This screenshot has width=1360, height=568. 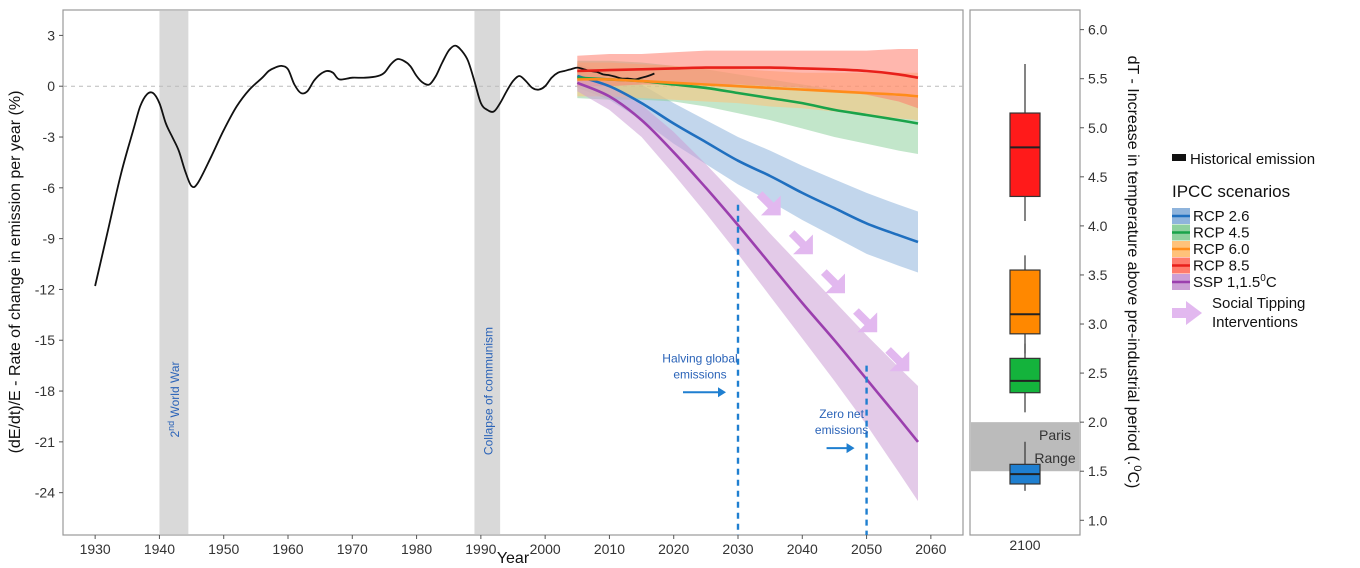 I want to click on x-tick-label-13: 2060, so click(x=930, y=549).